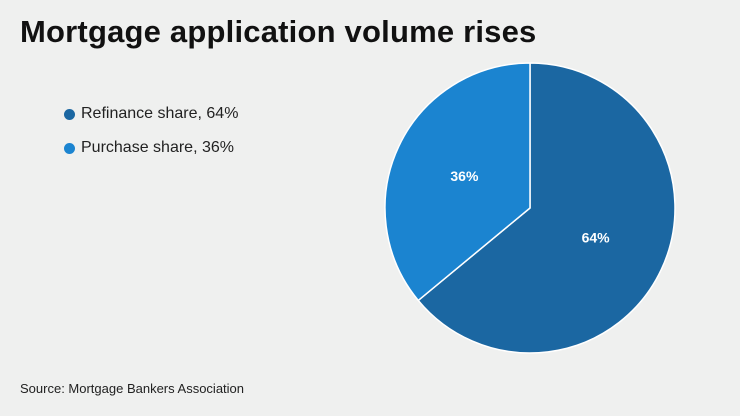 This screenshot has height=416, width=740. I want to click on pie-slice-purchase, so click(457, 182).